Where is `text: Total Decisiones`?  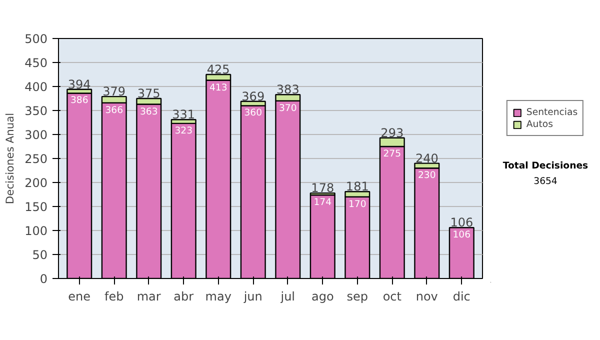 text: Total Decisiones is located at coordinates (545, 166).